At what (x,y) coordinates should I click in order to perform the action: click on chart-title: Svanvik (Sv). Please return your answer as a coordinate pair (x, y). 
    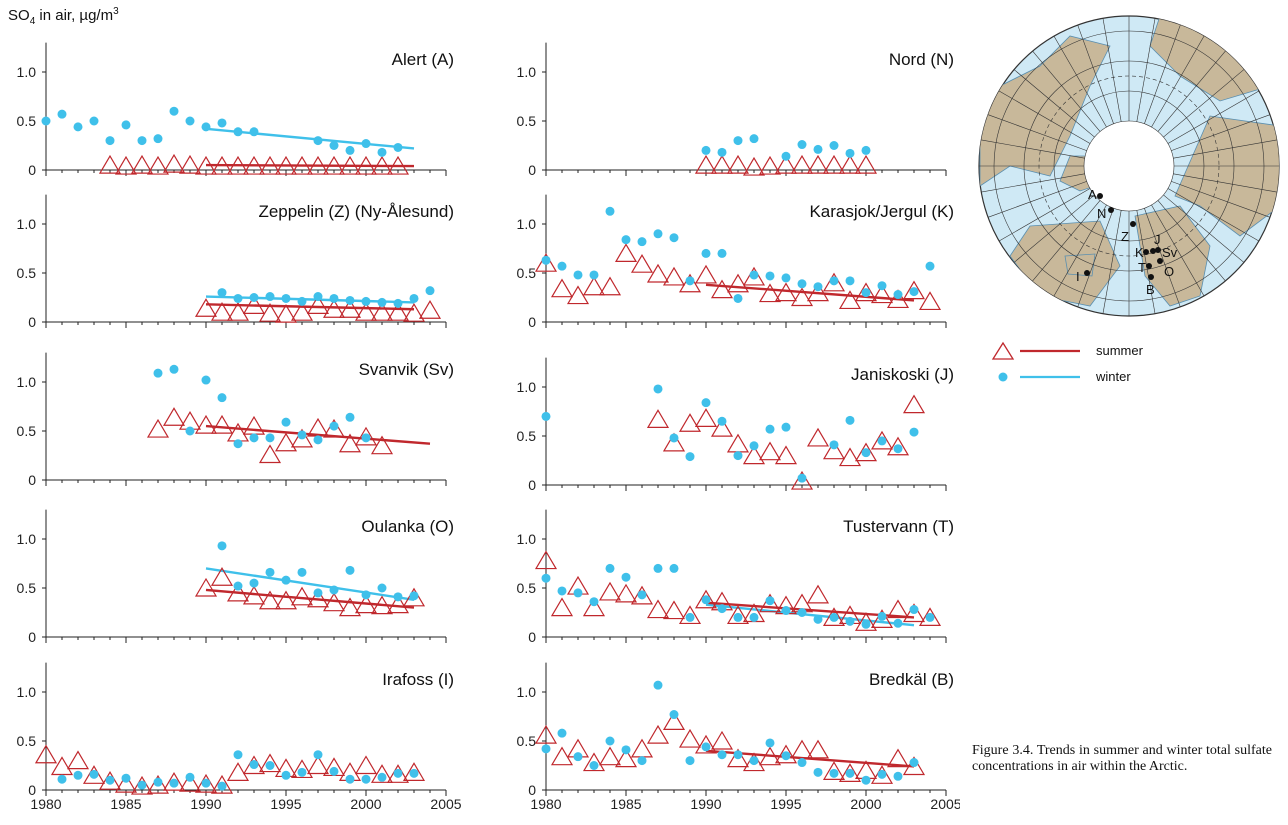
    Looking at the image, I should click on (406, 369).